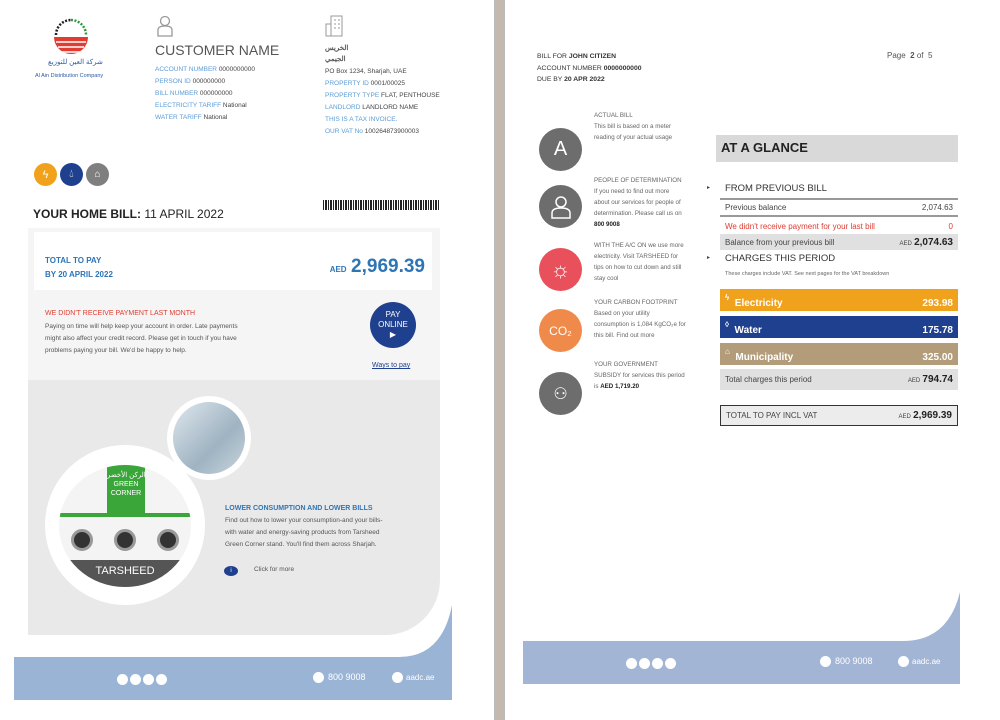 The image size is (1000, 720). What do you see at coordinates (231, 571) in the screenshot?
I see `info-icon: i` at bounding box center [231, 571].